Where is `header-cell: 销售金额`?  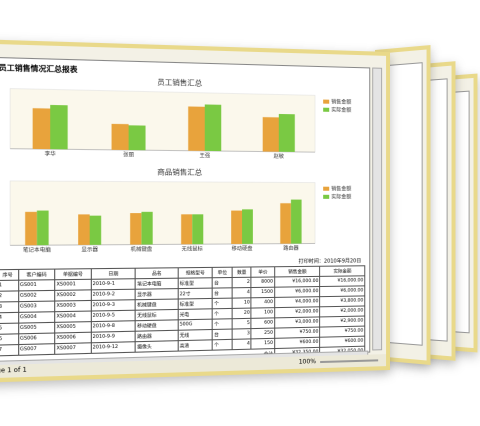 header-cell: 销售金额 is located at coordinates (297, 271).